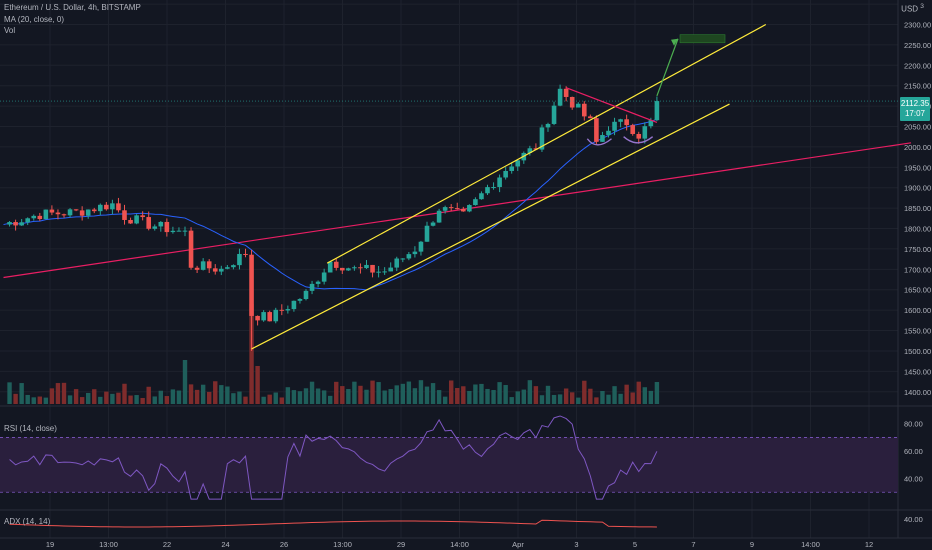 This screenshot has width=932, height=550. I want to click on time-tick-label: 22, so click(167, 544).